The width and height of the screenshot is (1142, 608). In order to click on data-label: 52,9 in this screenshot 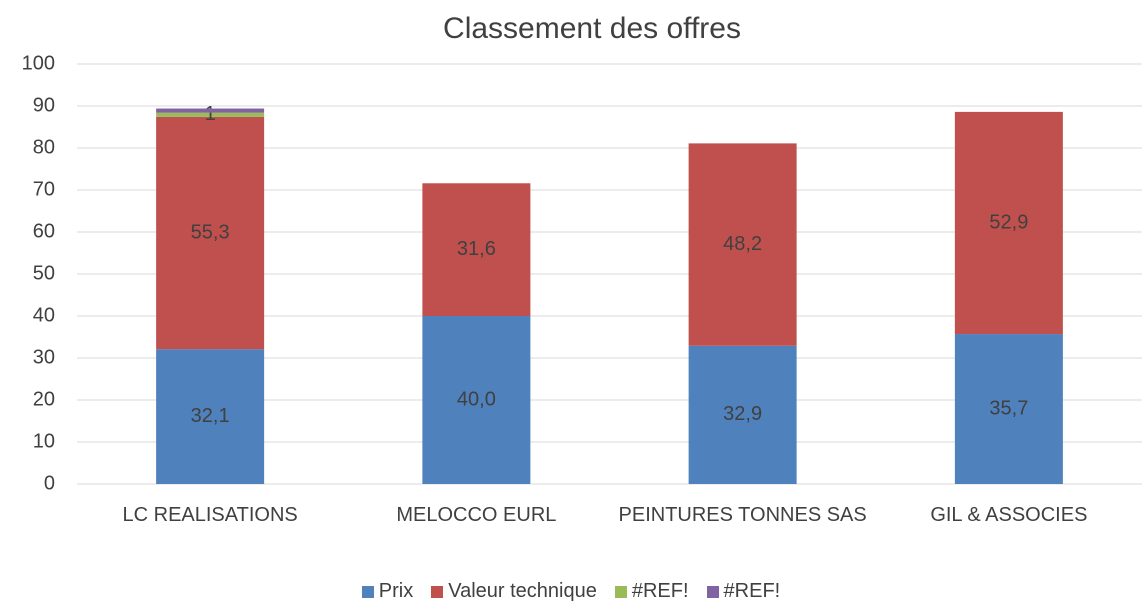, I will do `click(1008, 222)`.